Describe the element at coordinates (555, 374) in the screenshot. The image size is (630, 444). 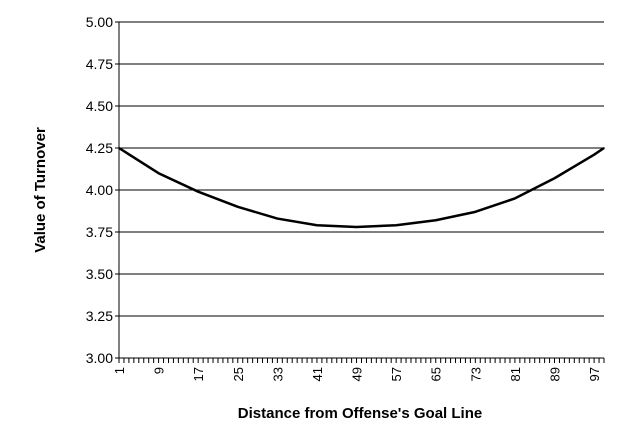
I see `x-tick-label: 89` at that location.